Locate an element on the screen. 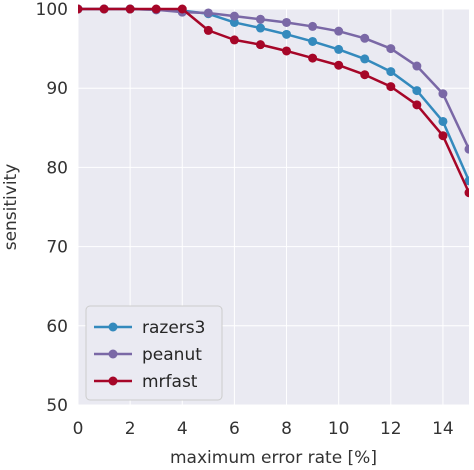 Image resolution: width=474 pixels, height=470 pixels. legend: razers3 peanut mrfast is located at coordinates (154, 353).